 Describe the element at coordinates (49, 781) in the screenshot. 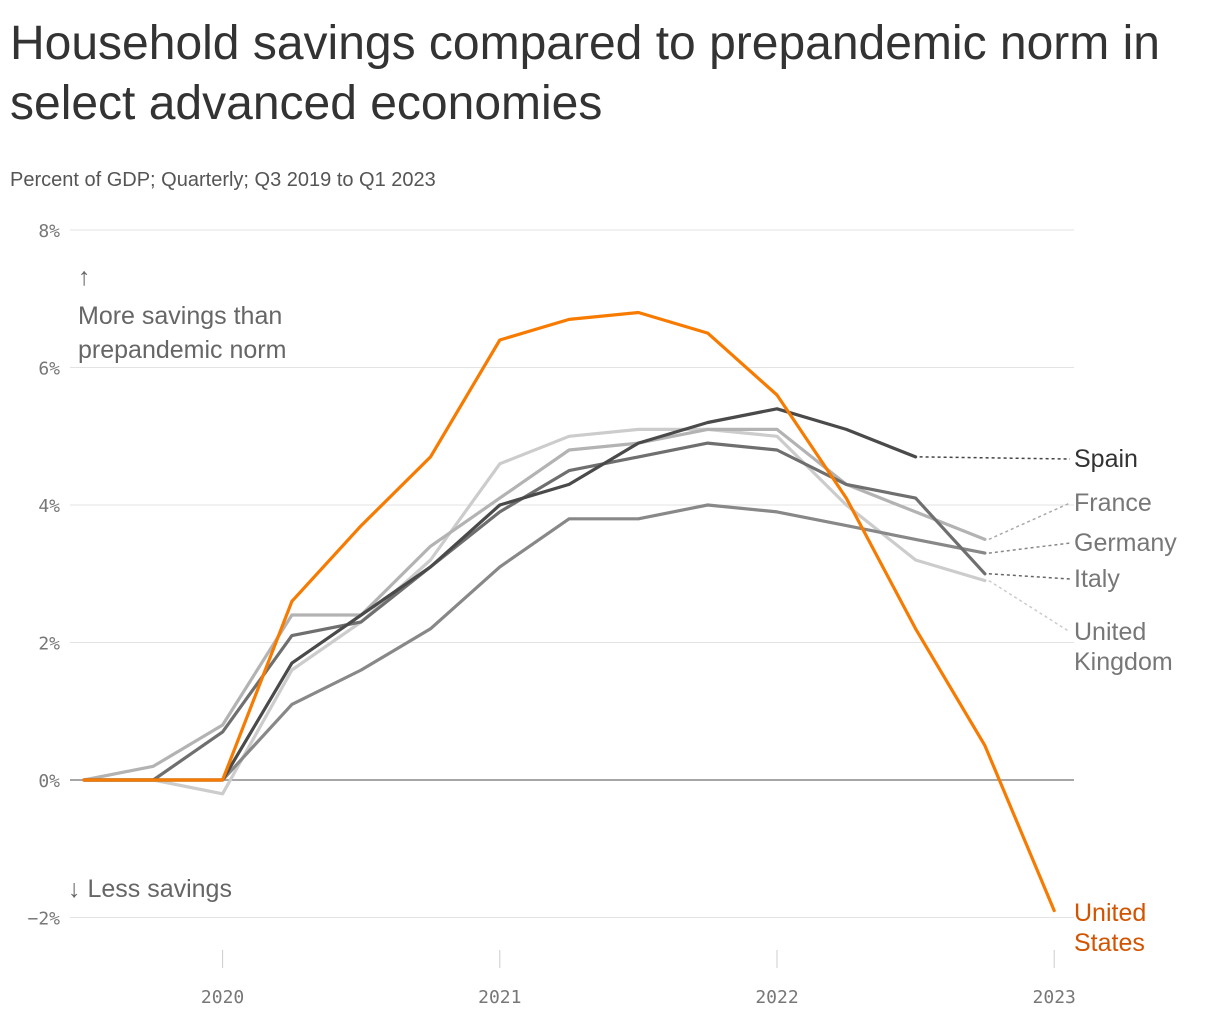

I see `y-tick-label: 0%` at that location.